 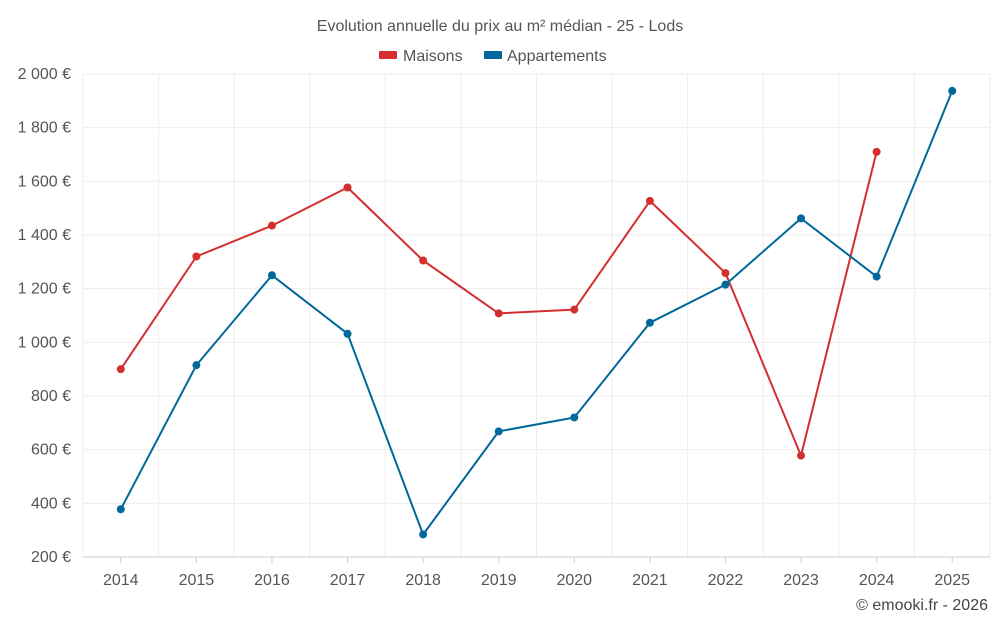 What do you see at coordinates (952, 580) in the screenshot?
I see `x-tick-label: 2025` at bounding box center [952, 580].